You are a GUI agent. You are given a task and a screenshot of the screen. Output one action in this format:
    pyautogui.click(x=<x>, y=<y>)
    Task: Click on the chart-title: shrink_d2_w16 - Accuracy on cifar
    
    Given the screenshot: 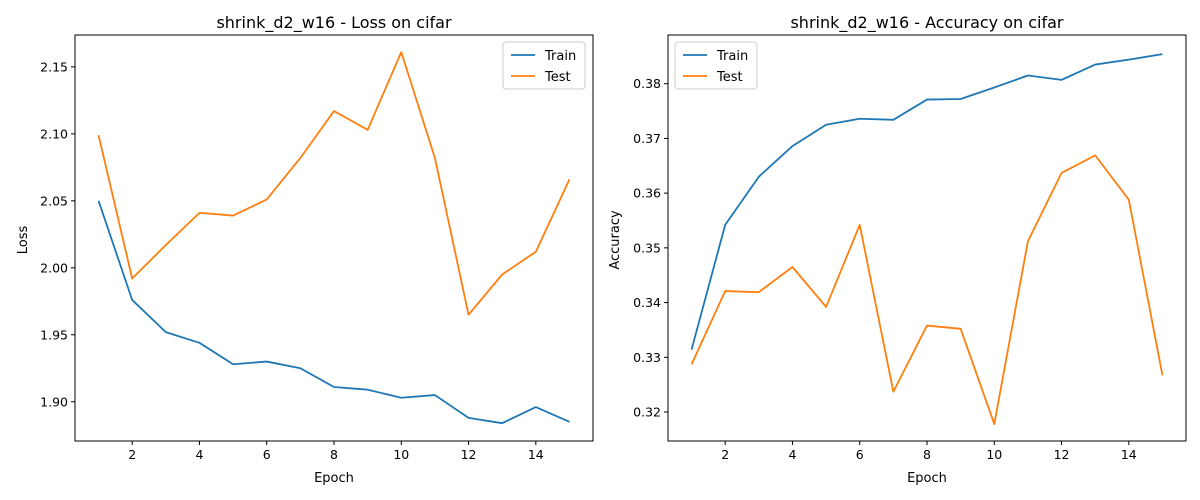 What is the action you would take?
    pyautogui.click(x=926, y=23)
    